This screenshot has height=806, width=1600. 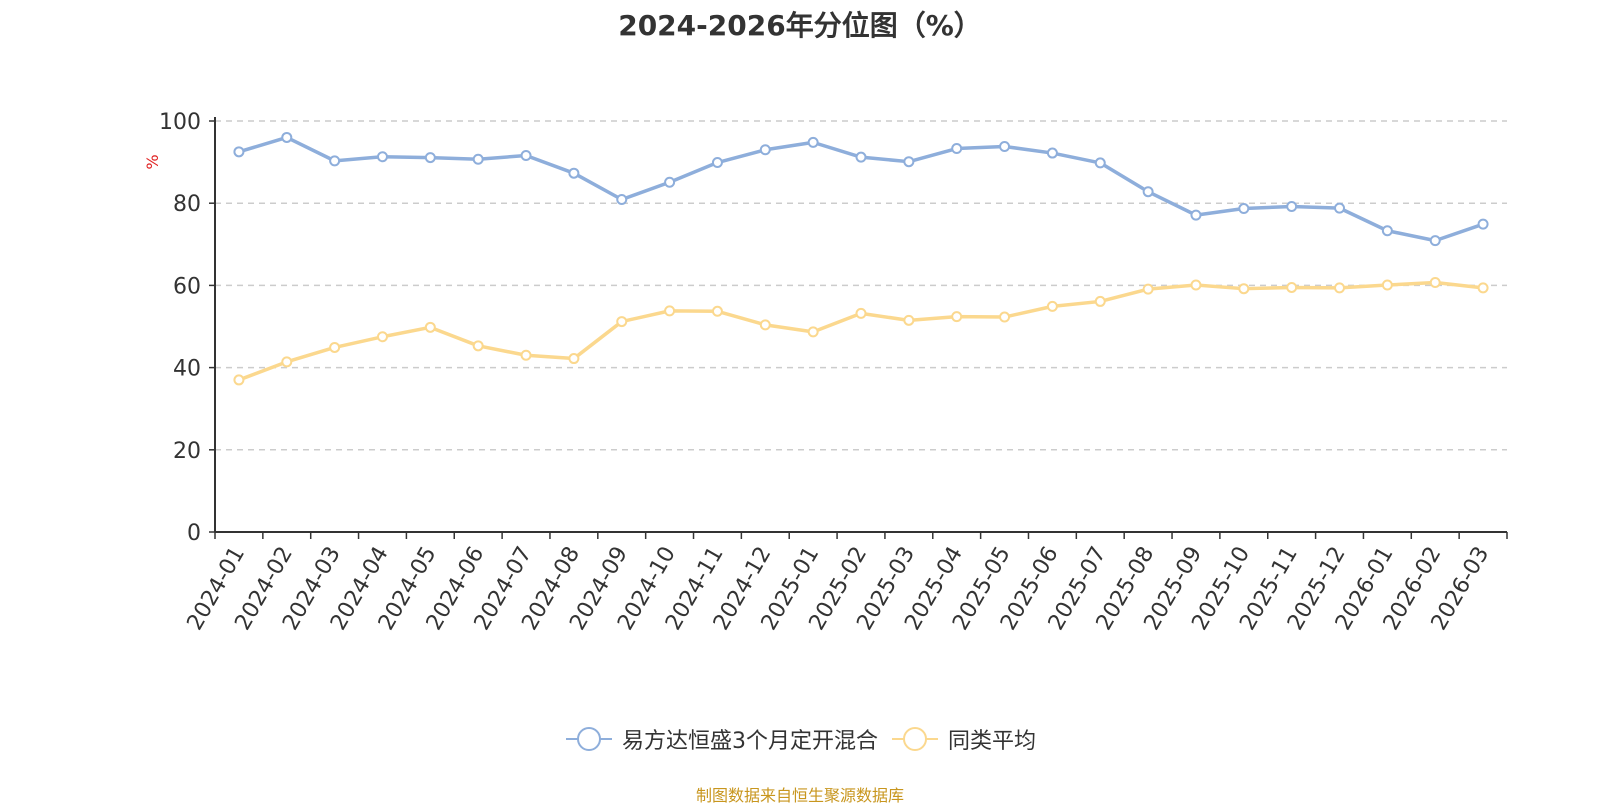 I want to click on legend-label: 同类平均, so click(x=991, y=741).